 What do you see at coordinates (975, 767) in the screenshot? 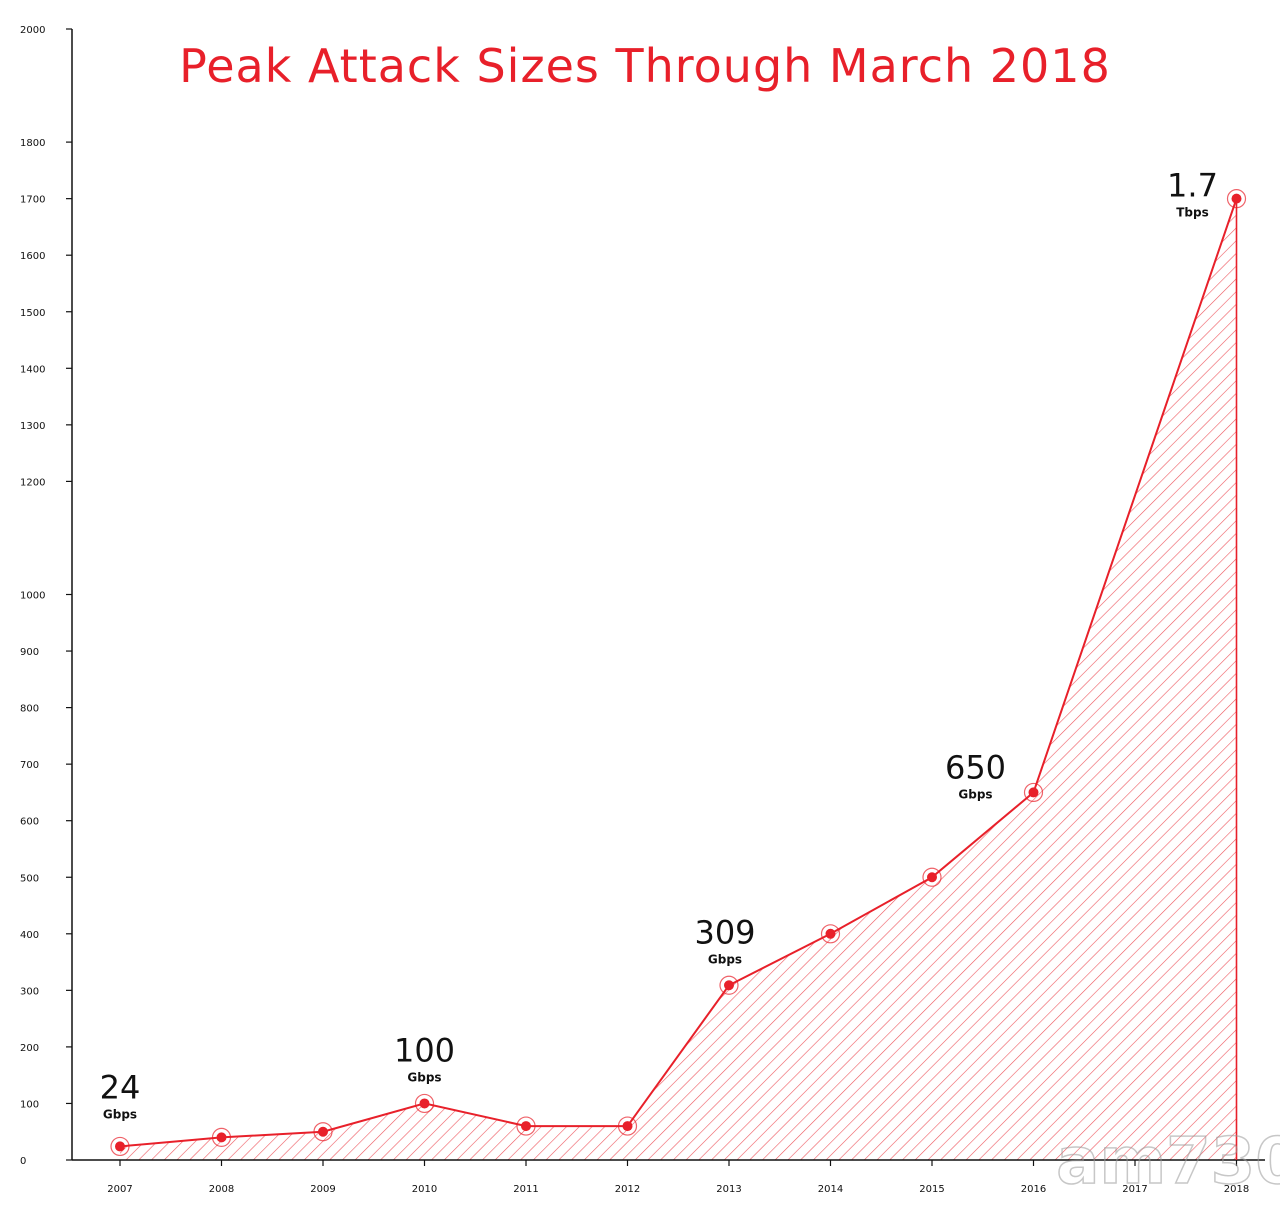
I see `callout-value: 650` at bounding box center [975, 767].